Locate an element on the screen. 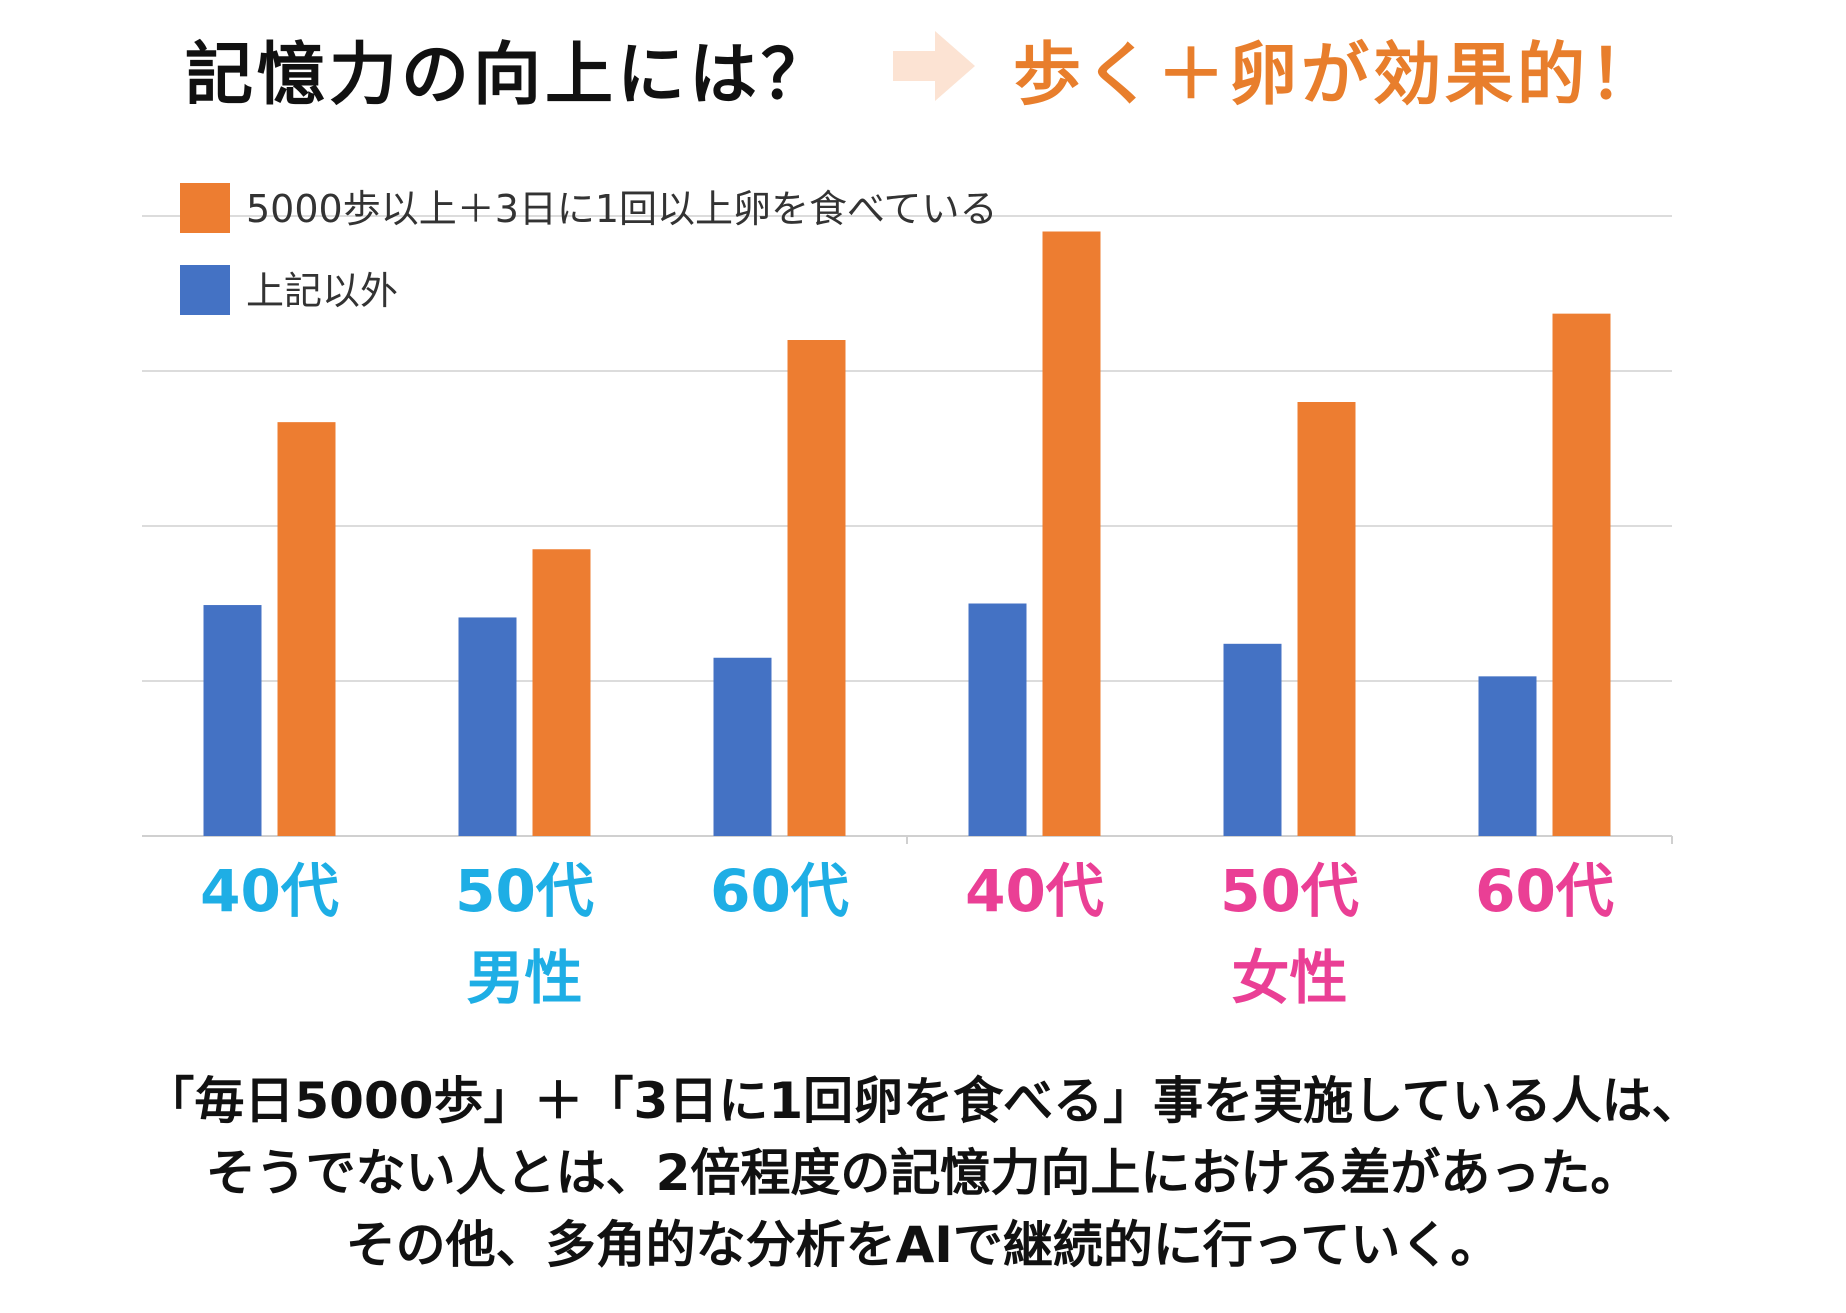 The image size is (1846, 1313). category-label-2: 50代 is located at coordinates (524, 891).